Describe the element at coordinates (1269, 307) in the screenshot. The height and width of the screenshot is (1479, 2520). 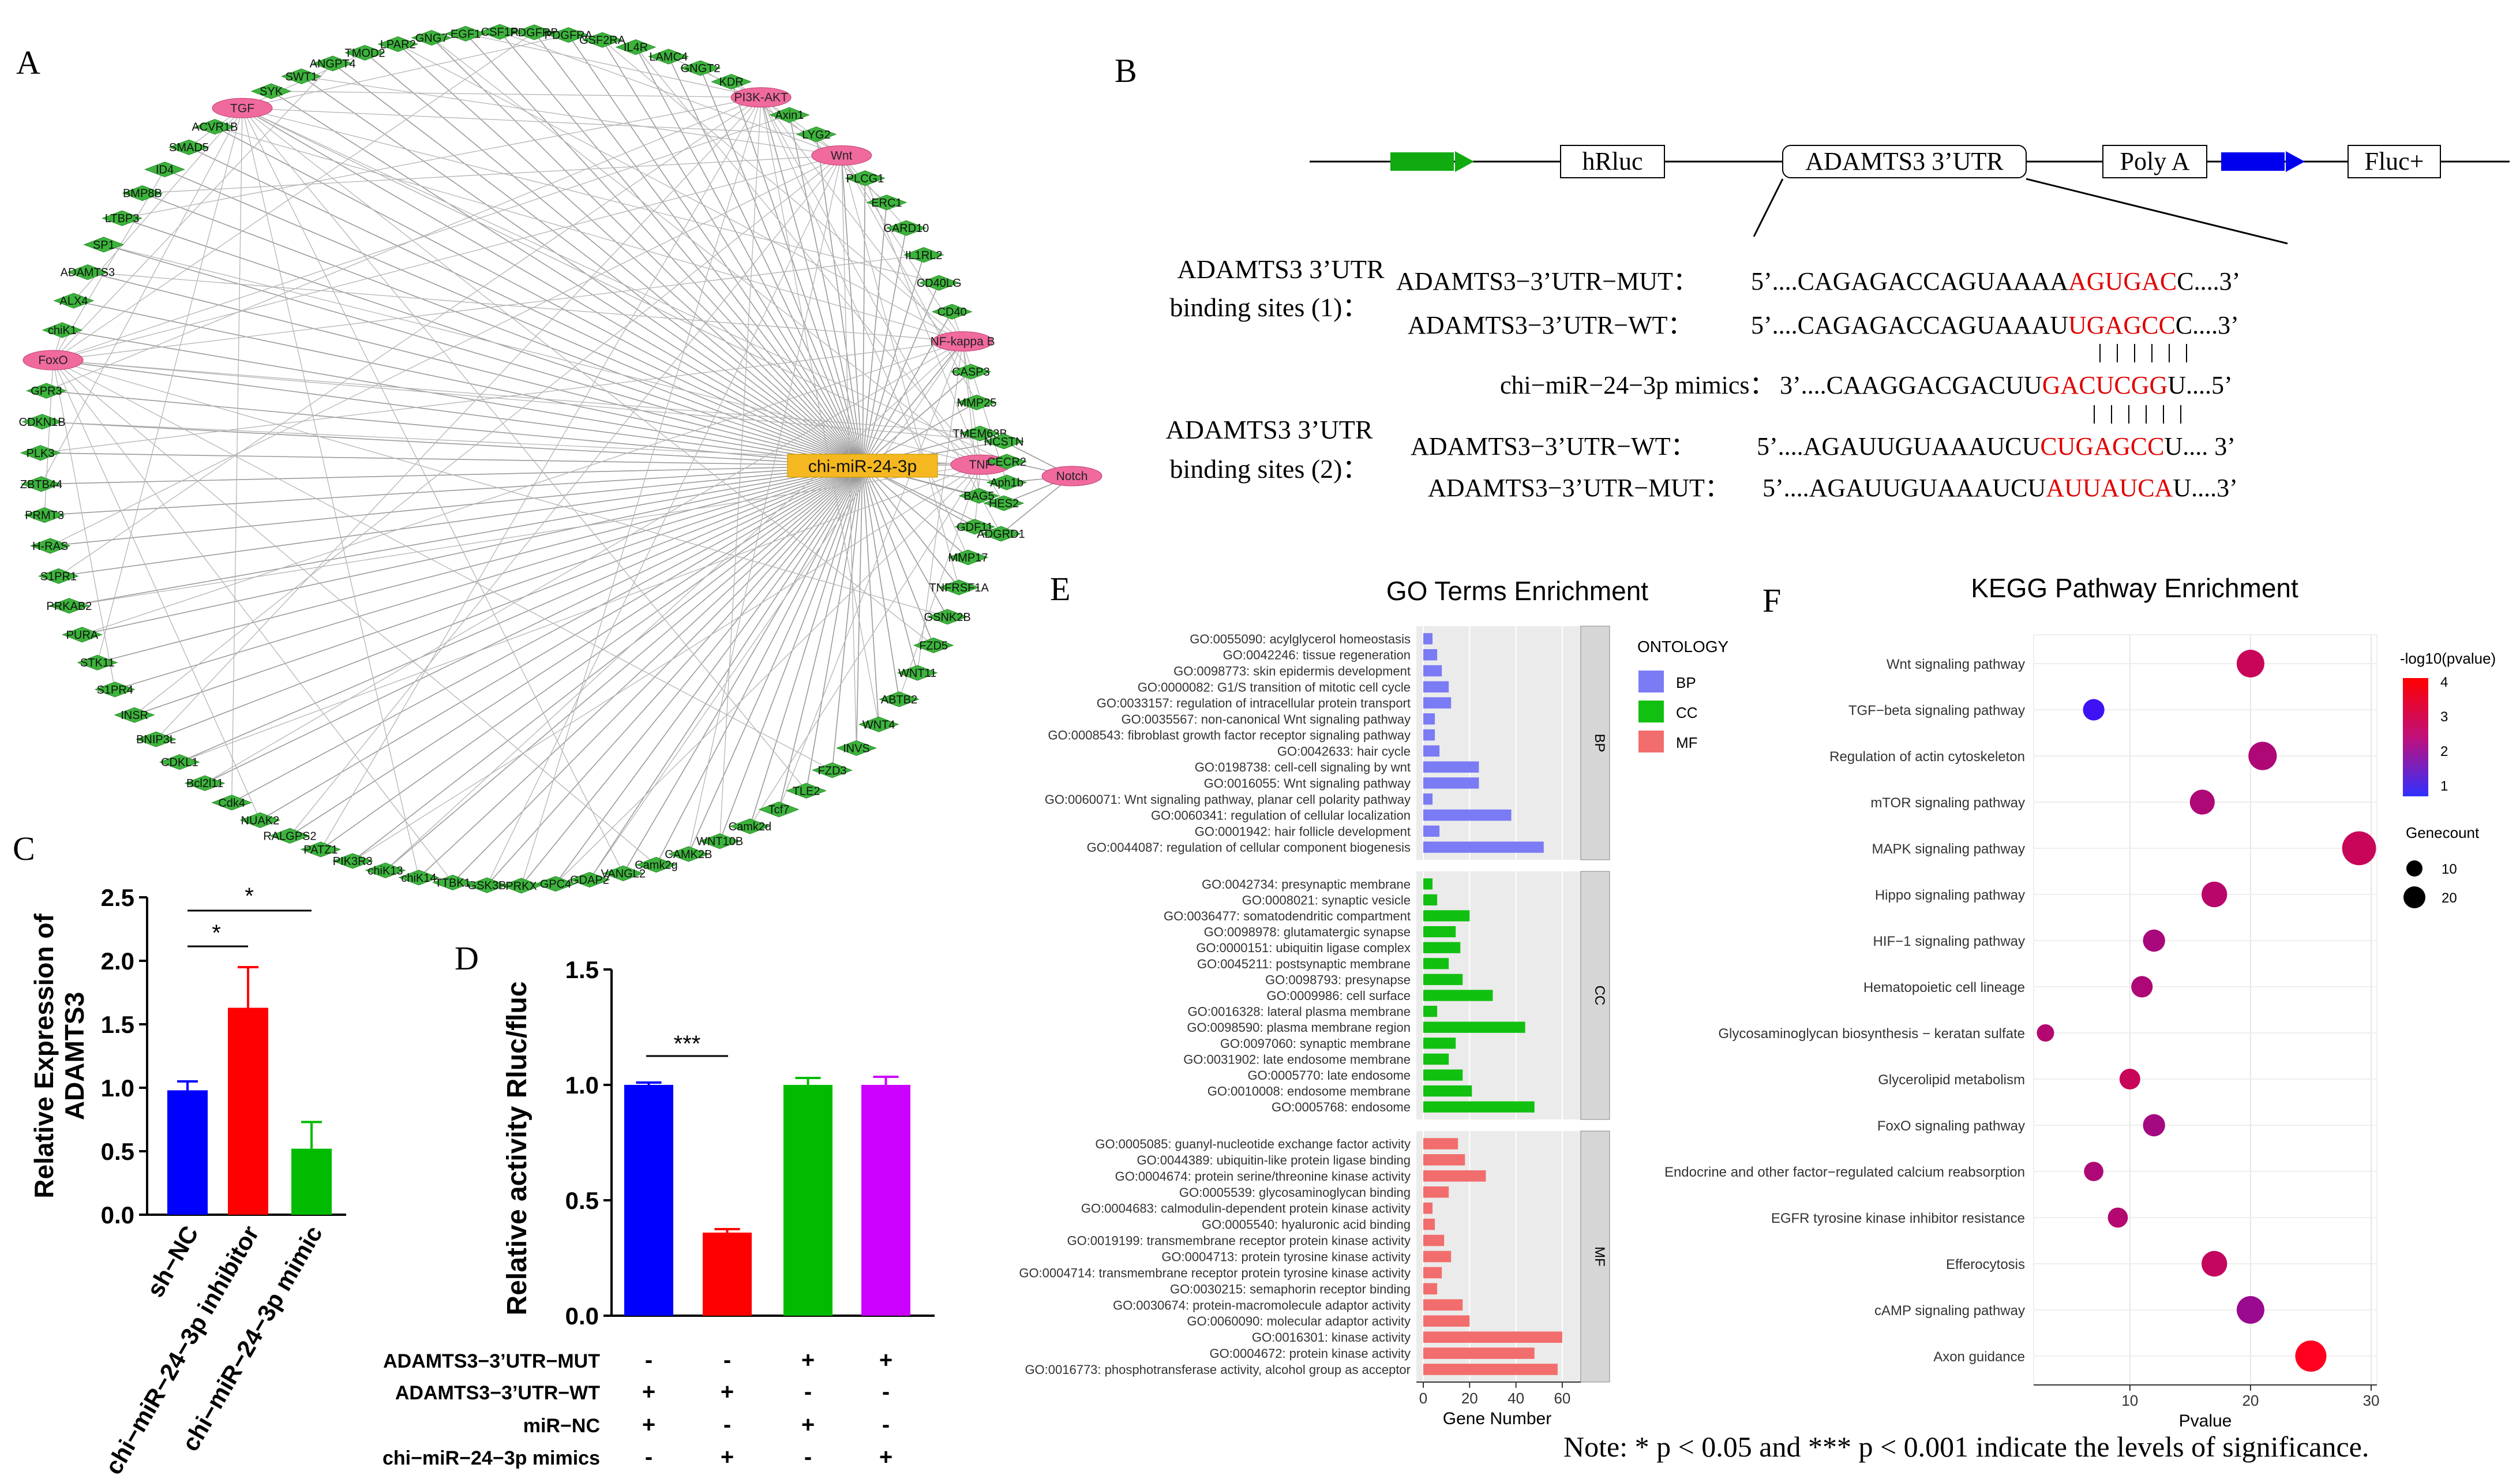
I see `binding-site-1-subtitle: binding sites (1)：` at that location.